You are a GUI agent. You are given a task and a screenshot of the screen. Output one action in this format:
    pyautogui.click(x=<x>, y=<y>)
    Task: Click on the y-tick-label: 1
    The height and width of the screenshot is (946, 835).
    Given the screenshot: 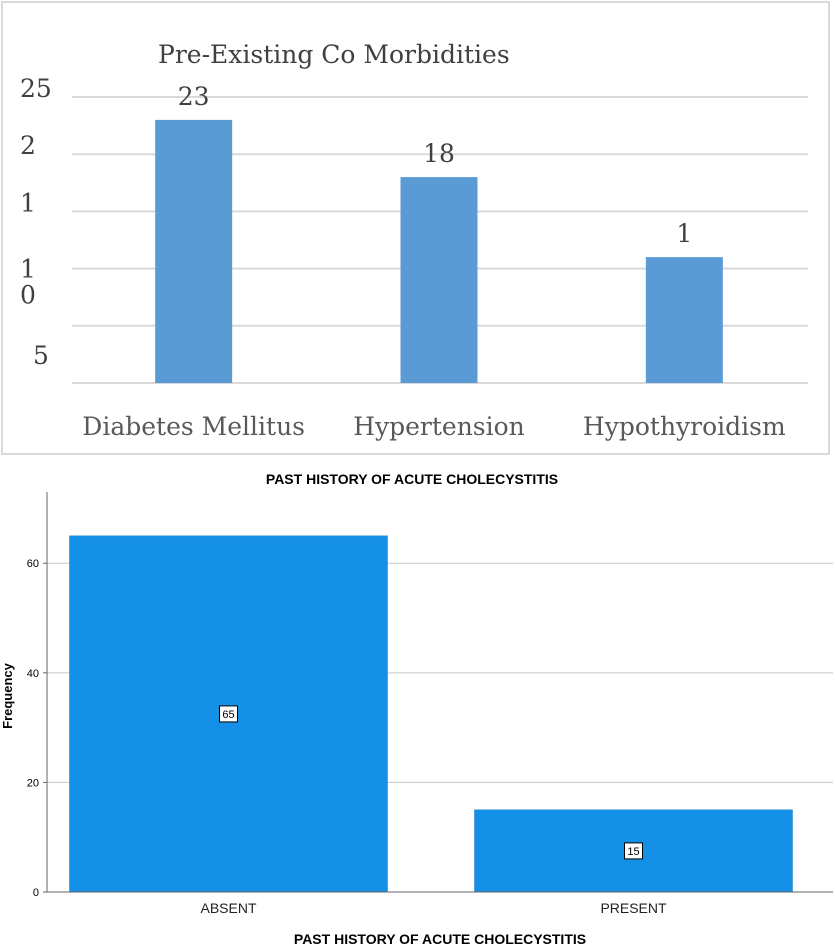 What is the action you would take?
    pyautogui.click(x=28, y=202)
    